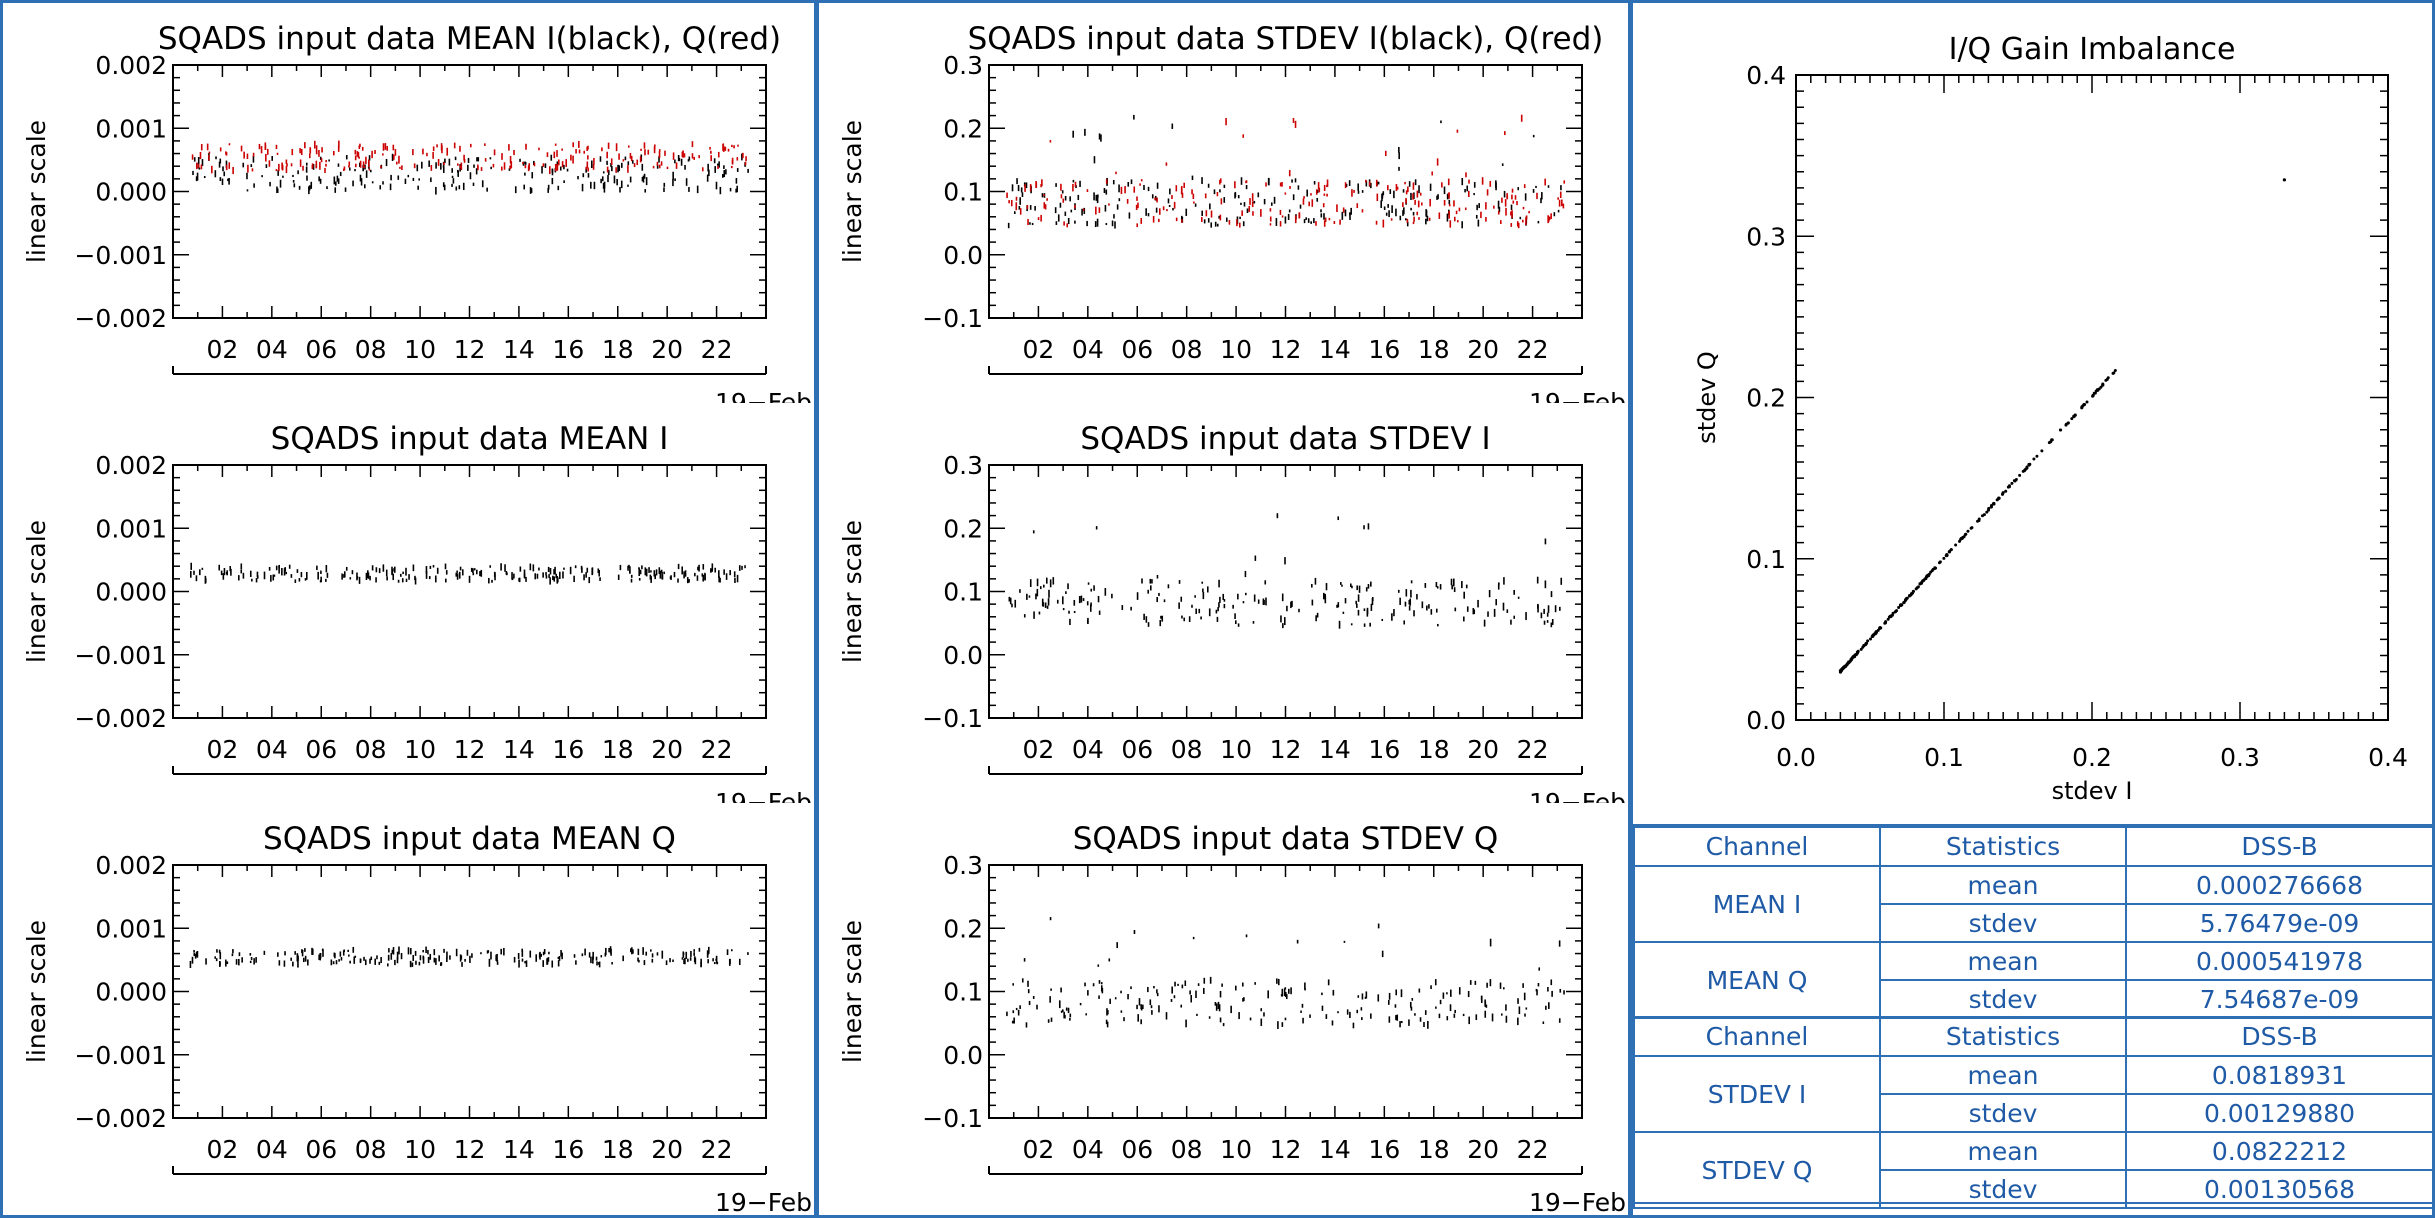 The height and width of the screenshot is (1218, 2435). I want to click on x-tick-label: 0.4, so click(2388, 757).